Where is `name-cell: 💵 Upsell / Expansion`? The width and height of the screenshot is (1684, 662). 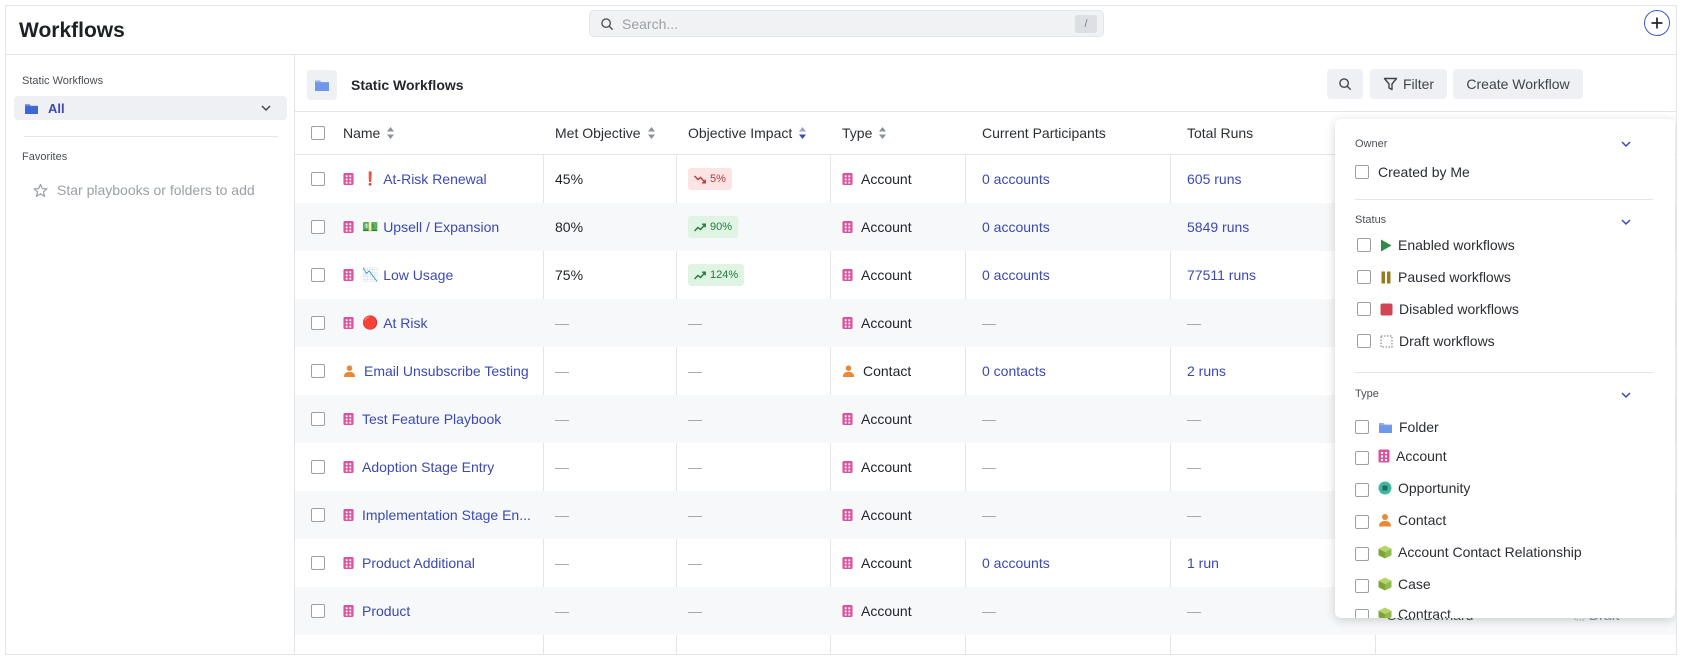
name-cell: 💵 Upsell / Expansion is located at coordinates (440, 227).